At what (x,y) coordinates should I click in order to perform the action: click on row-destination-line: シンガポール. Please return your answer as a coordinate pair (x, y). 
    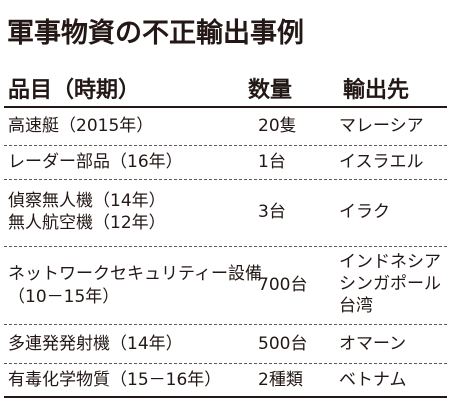
    Looking at the image, I should click on (390, 284).